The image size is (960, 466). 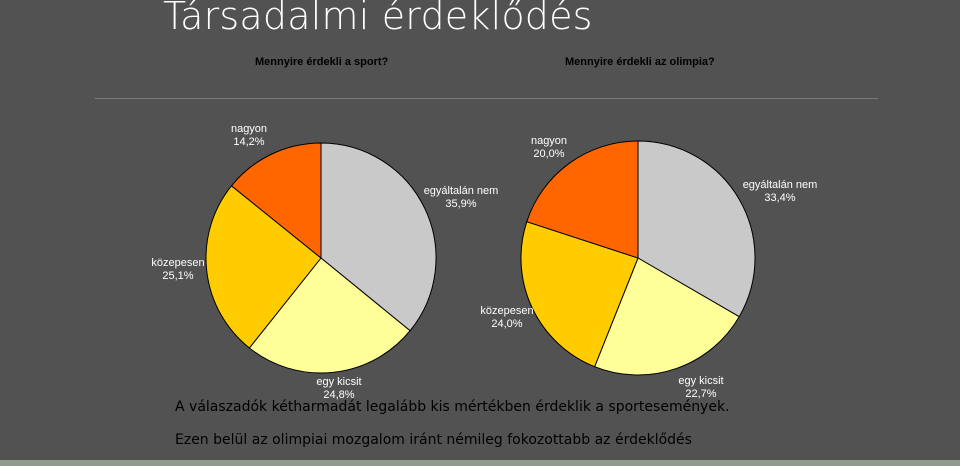 I want to click on slice-label-sport-egyaltalan-nem: egyáltalán nem, so click(x=461, y=191).